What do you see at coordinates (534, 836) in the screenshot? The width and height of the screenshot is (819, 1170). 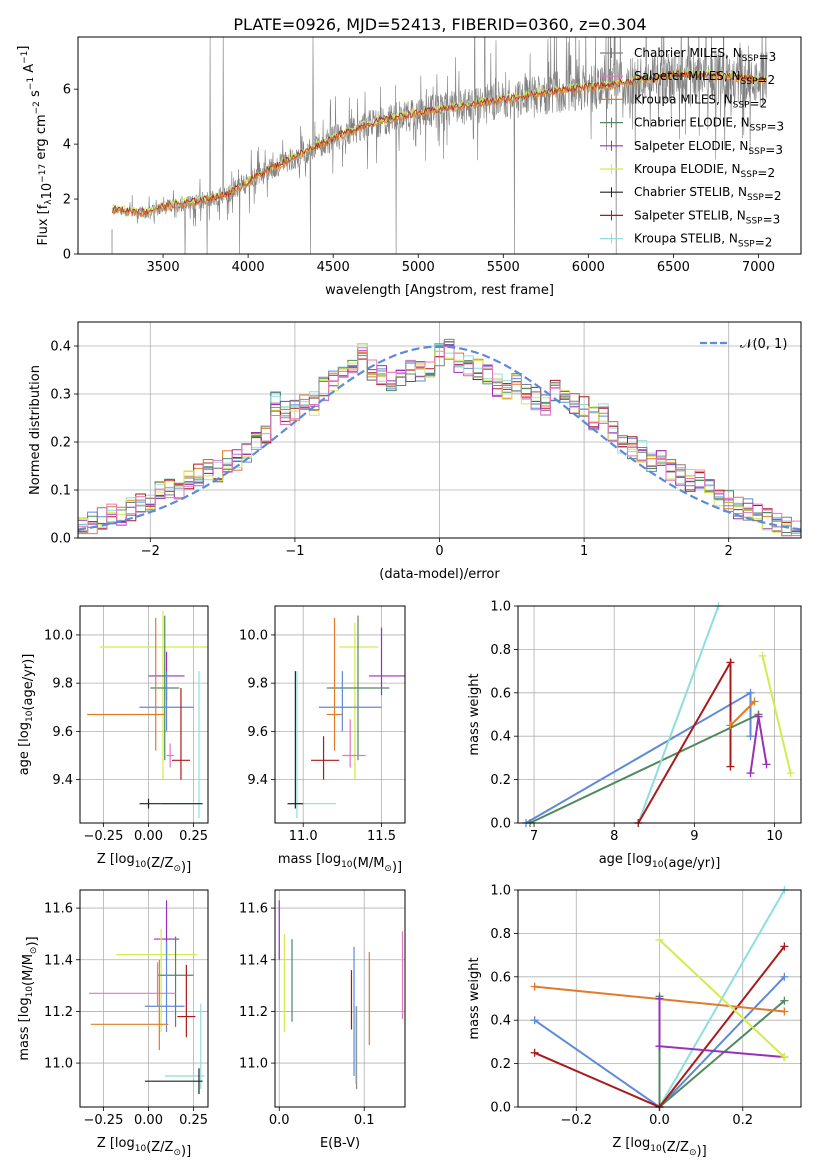 I see `x-tick-label: 7` at bounding box center [534, 836].